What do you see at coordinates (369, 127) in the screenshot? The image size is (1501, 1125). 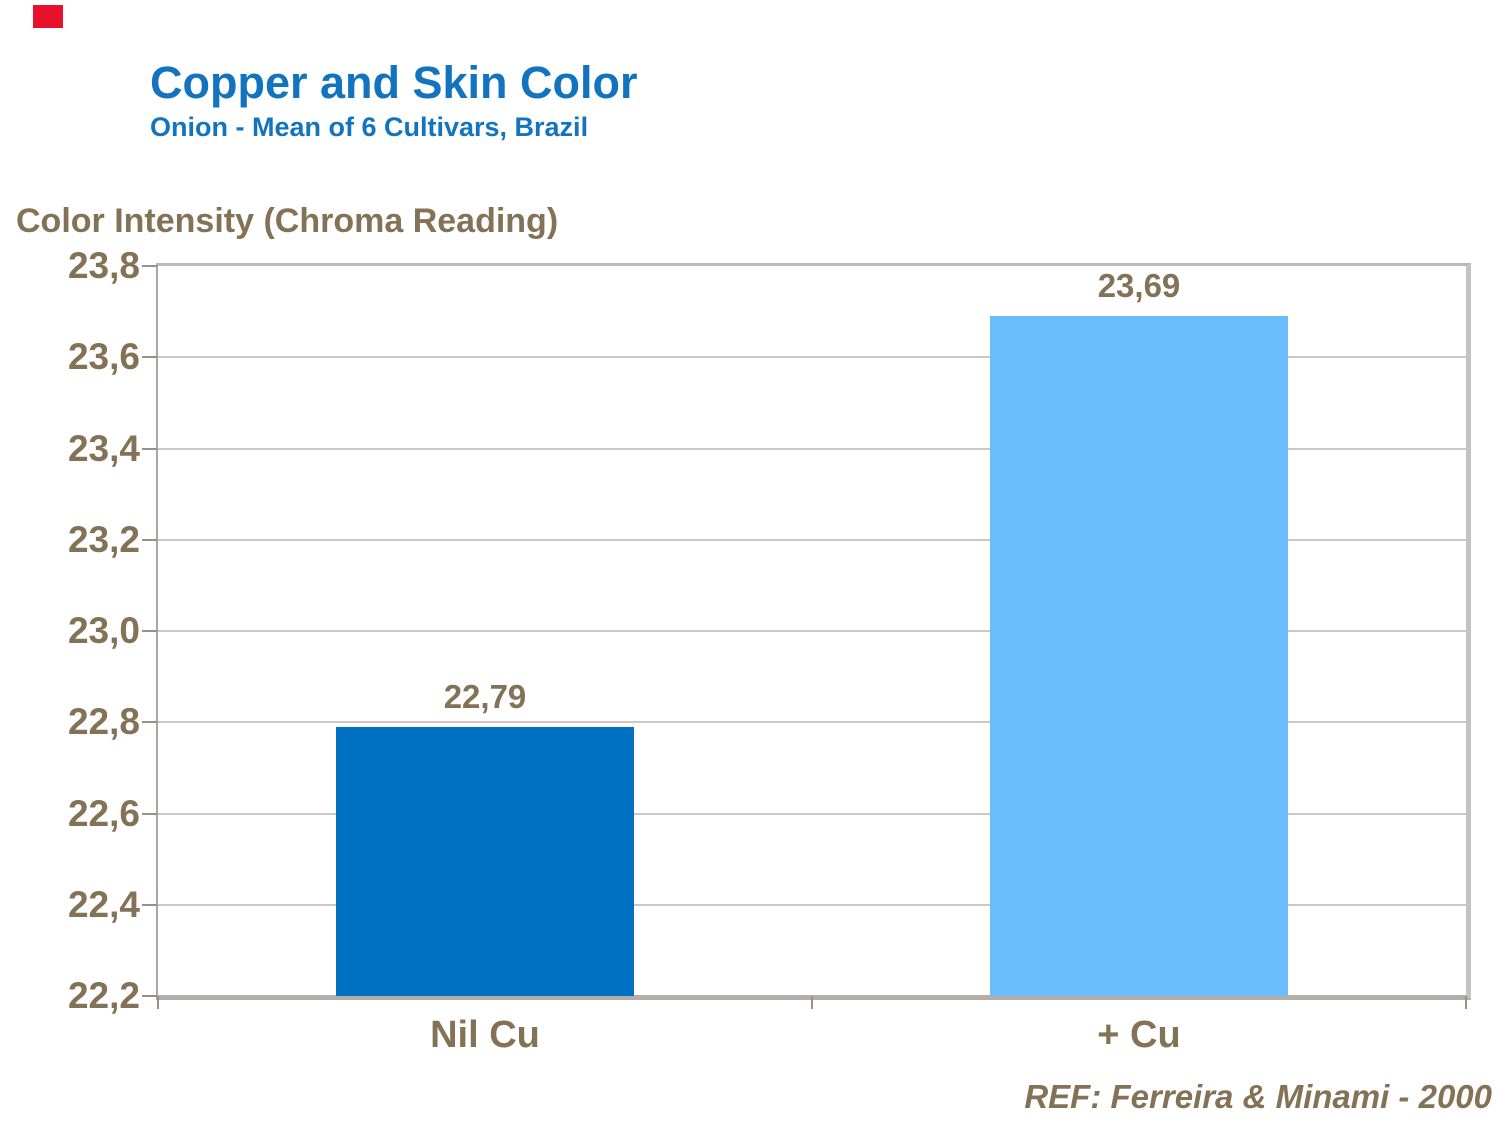 I see `chart-subtitle: Onion - Mean of 6 Cultivars, Brazil` at bounding box center [369, 127].